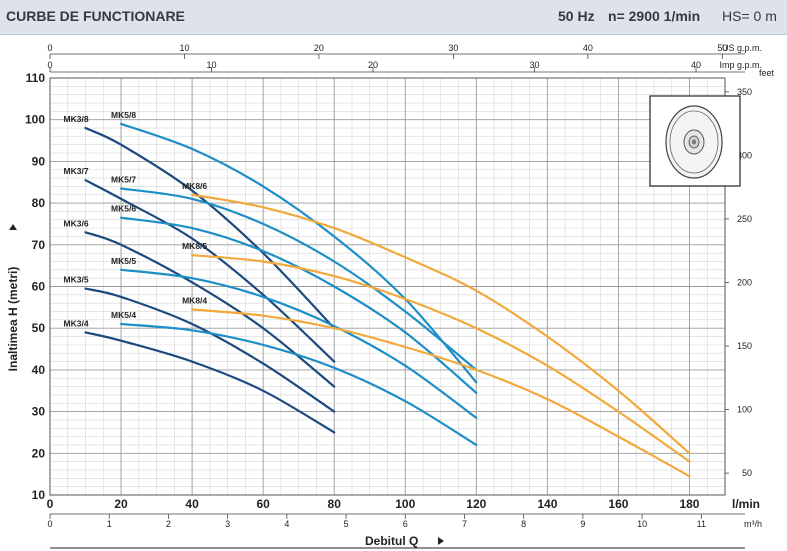  What do you see at coordinates (742, 48) in the screenshot?
I see `us-gpm-unit-label: US g.p.m.` at bounding box center [742, 48].